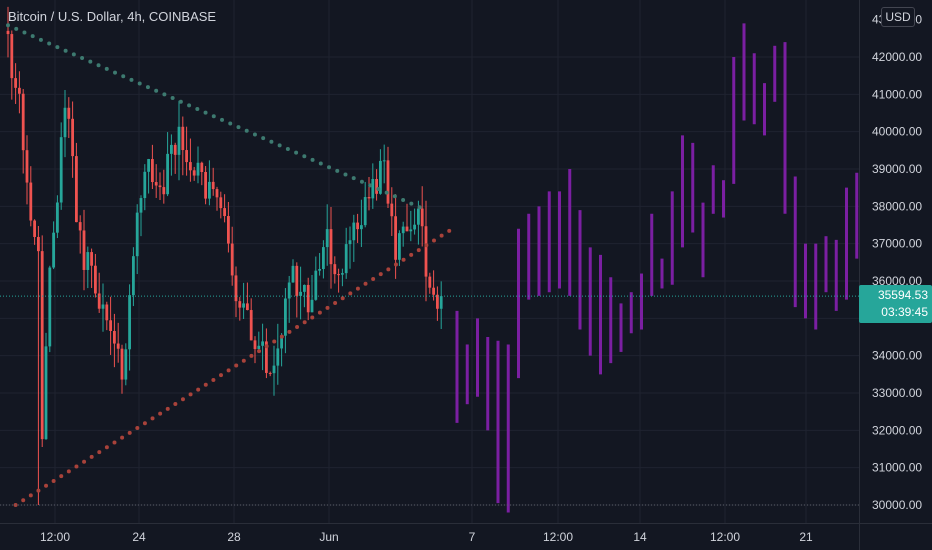  What do you see at coordinates (897, 356) in the screenshot?
I see `price-tick-label: 34000.00` at bounding box center [897, 356].